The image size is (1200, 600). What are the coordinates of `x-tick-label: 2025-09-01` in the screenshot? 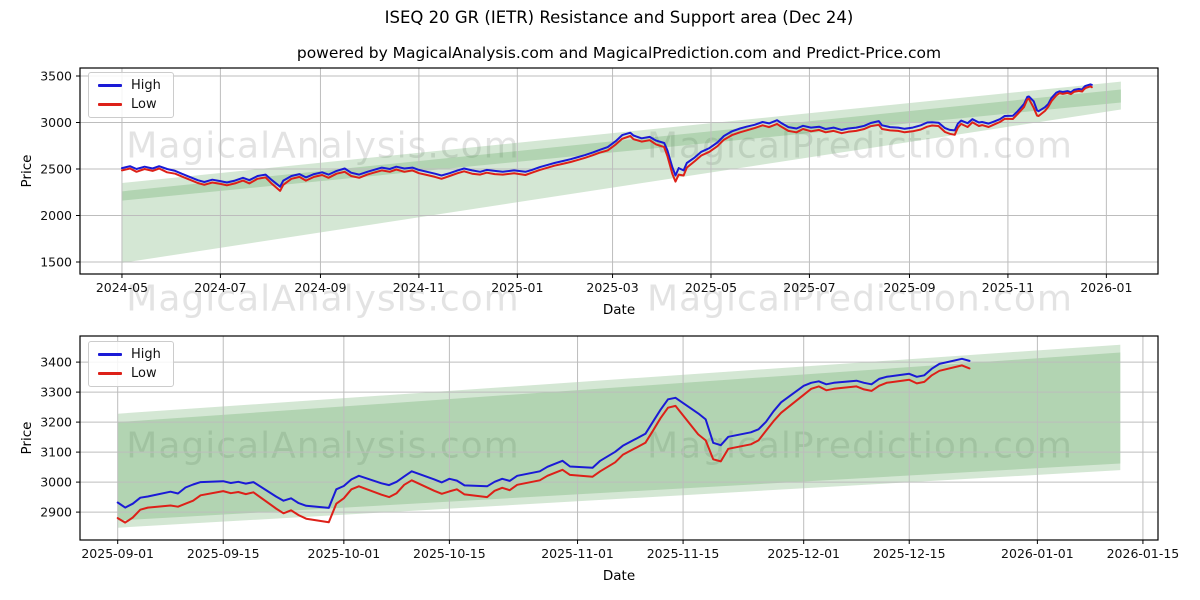 It's located at (117, 553).